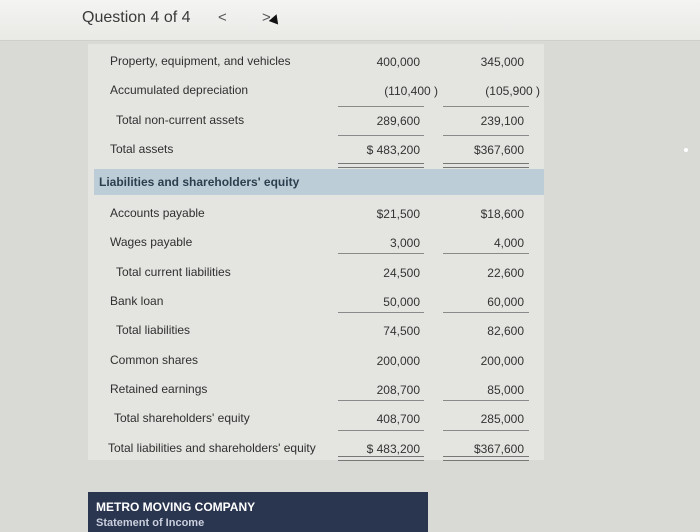 This screenshot has width=700, height=532. I want to click on row-label: Accounts payable, so click(157, 213).